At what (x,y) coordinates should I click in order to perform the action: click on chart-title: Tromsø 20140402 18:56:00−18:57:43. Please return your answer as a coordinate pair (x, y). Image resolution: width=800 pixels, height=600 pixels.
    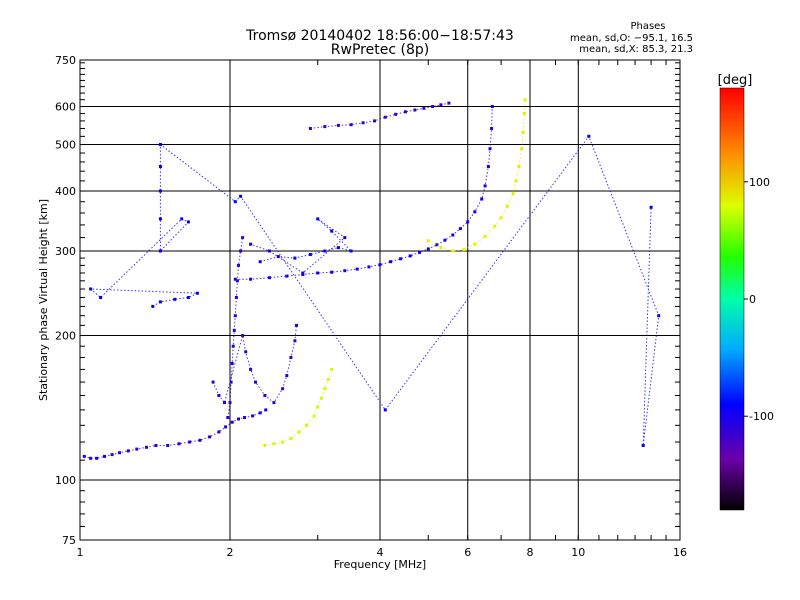
    Looking at the image, I should click on (379, 36).